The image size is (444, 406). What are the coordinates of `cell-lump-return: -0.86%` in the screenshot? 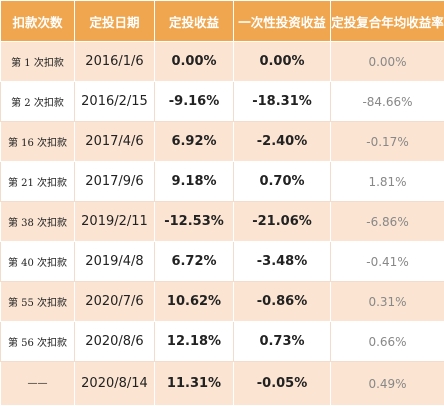 It's located at (282, 302).